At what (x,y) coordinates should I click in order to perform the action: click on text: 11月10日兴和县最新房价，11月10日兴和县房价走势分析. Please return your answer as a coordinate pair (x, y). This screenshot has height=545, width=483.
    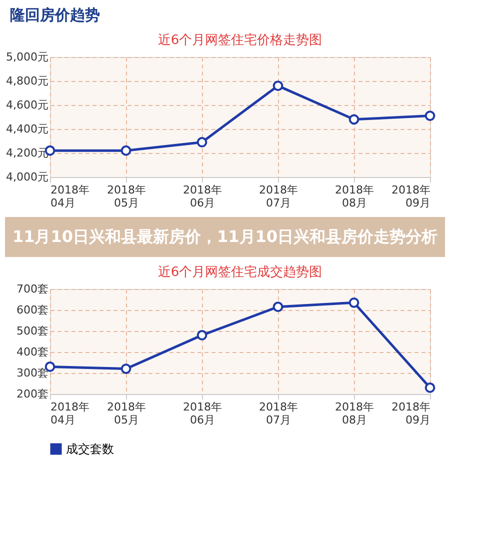
    Looking at the image, I should click on (225, 236).